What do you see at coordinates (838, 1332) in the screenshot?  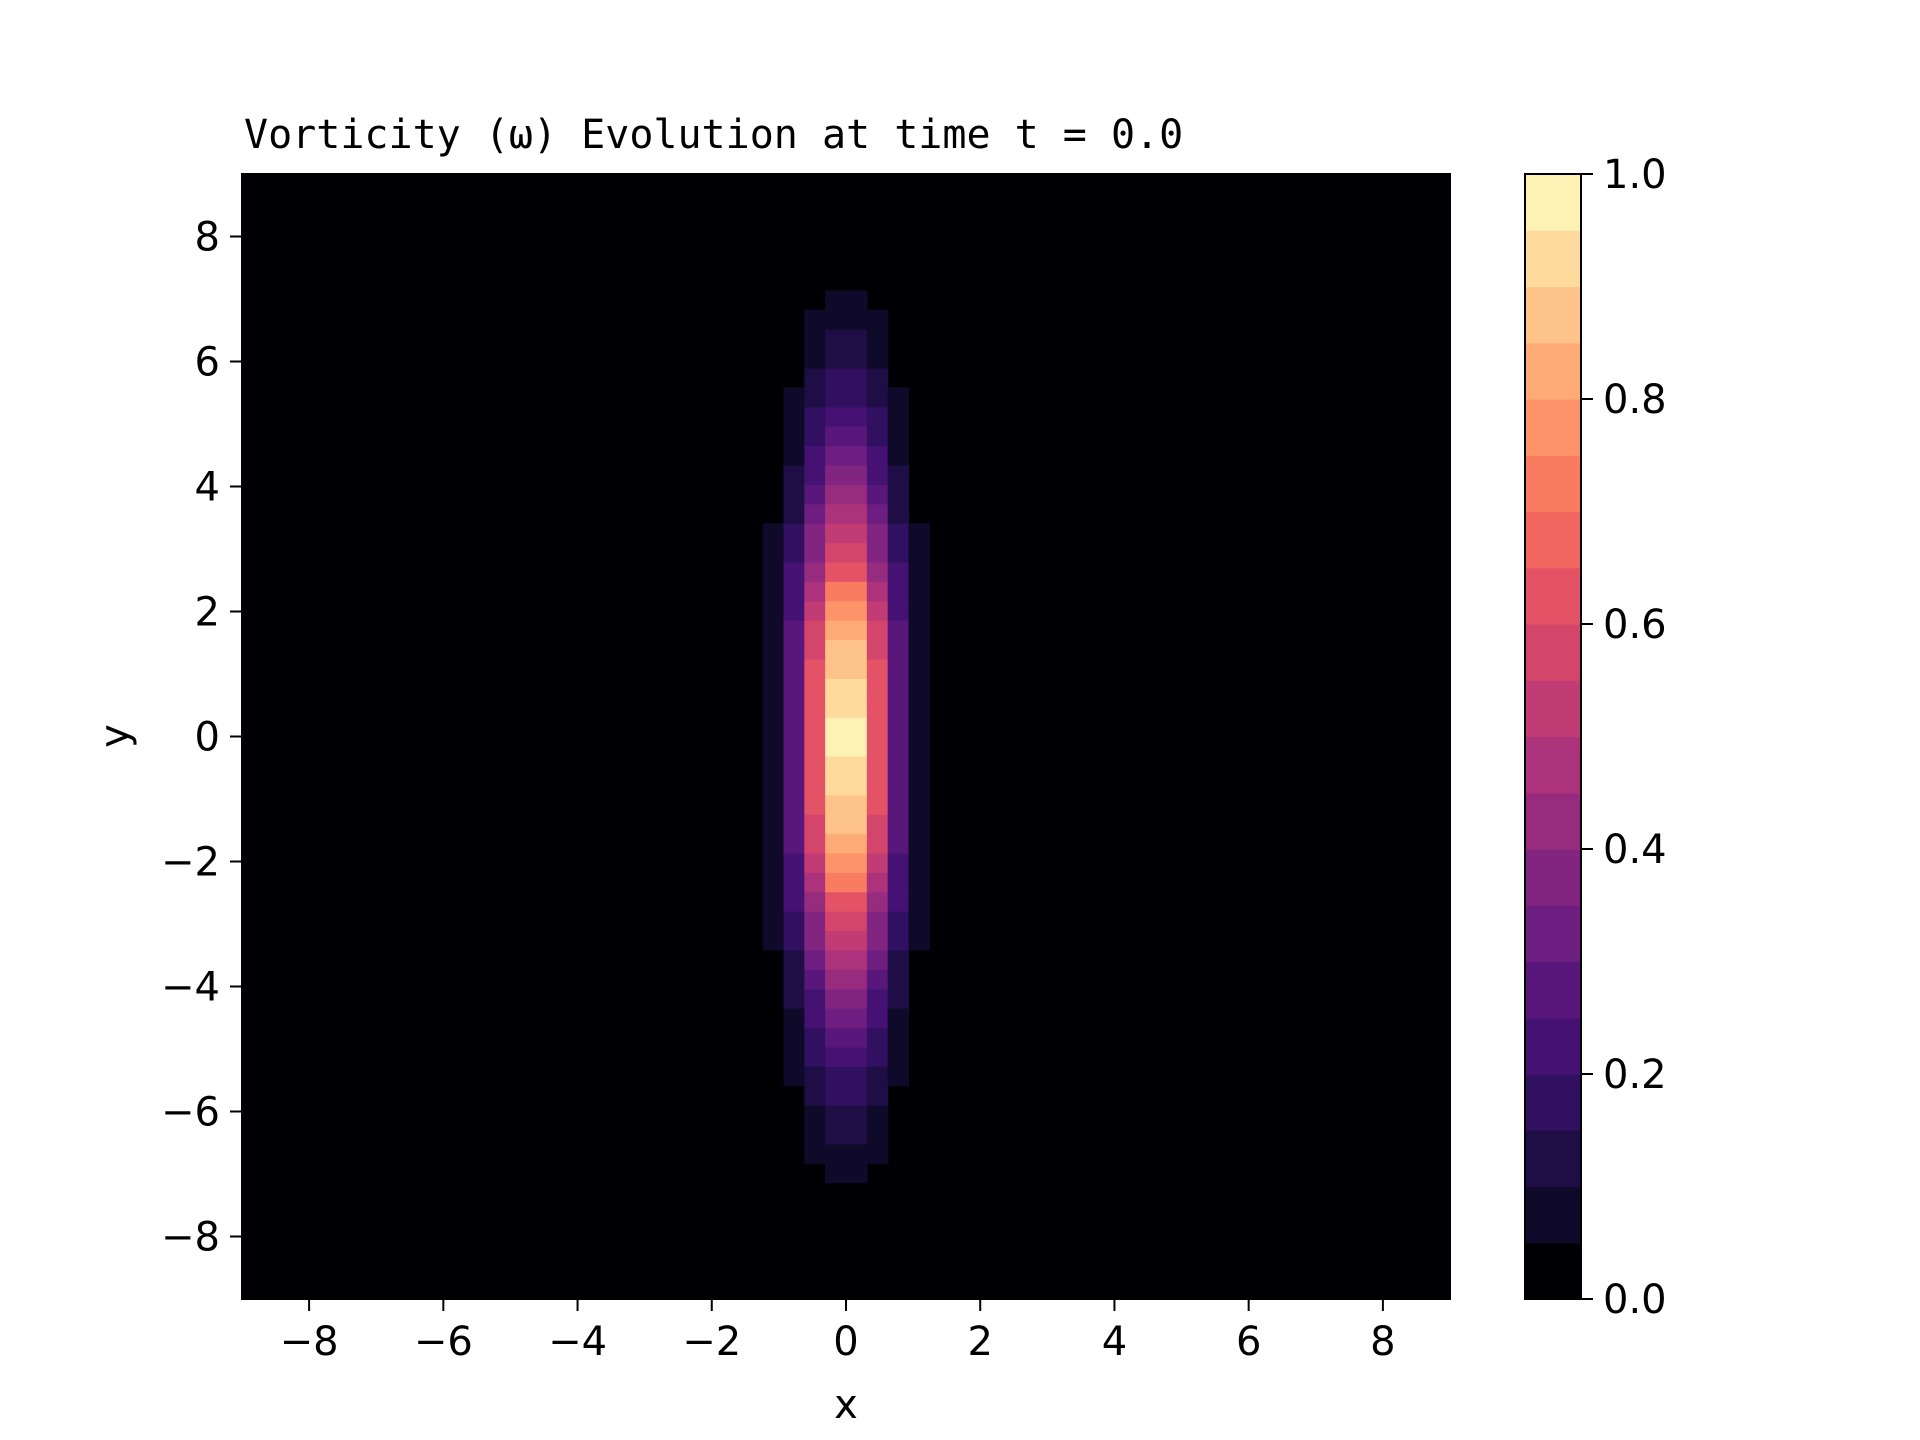 I see `x-axis-ticks: −8 −6 −4 −2 0 2 4 6 8` at bounding box center [838, 1332].